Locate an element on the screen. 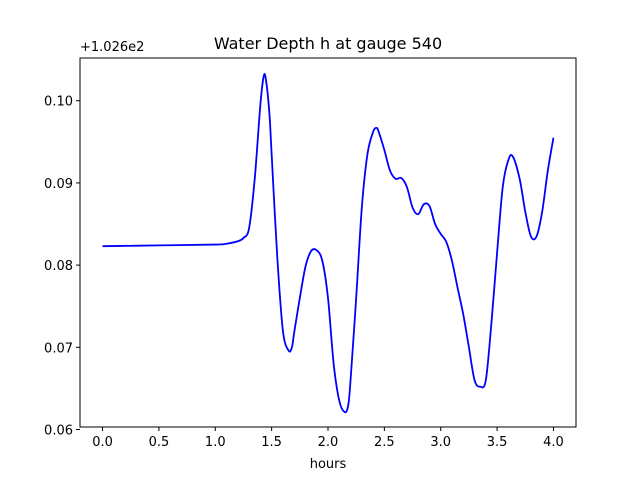  y-tick-label: 0.10 is located at coordinates (58, 102).